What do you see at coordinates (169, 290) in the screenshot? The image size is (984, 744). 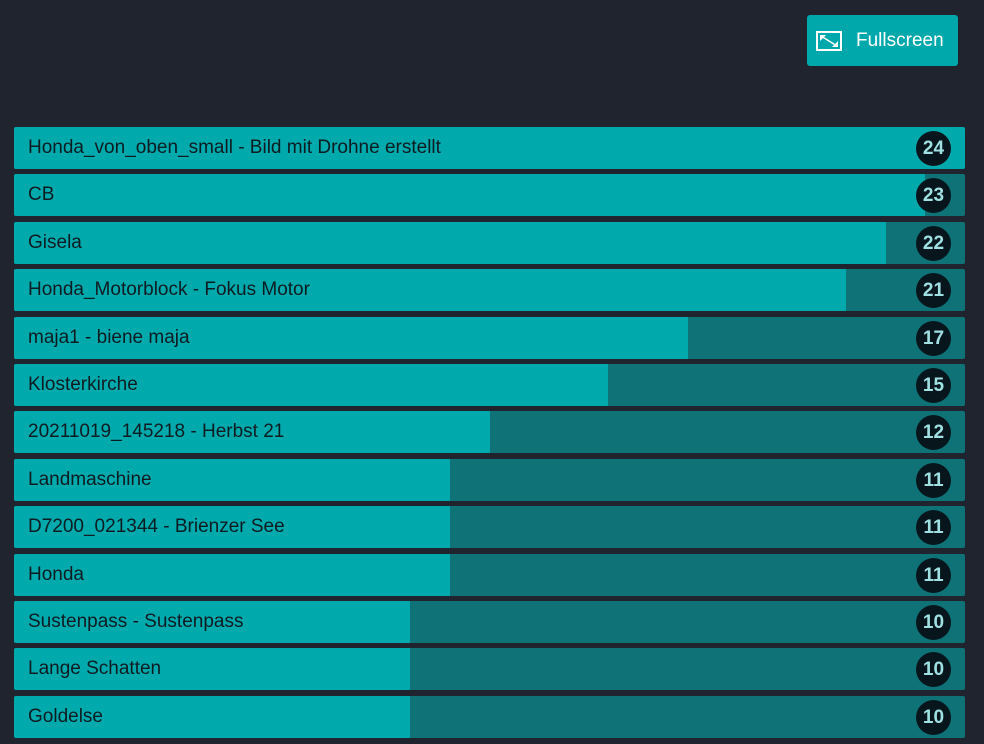 I see `row-label: Honda_Motorblock - Fokus Motor` at bounding box center [169, 290].